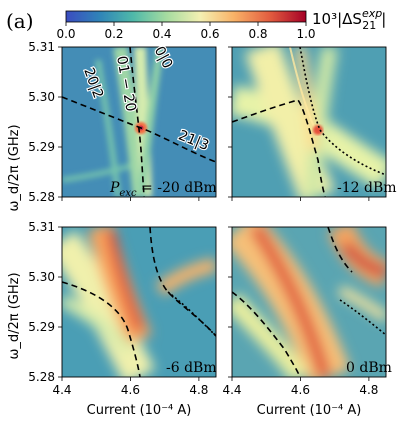 This screenshot has width=407, height=426. What do you see at coordinates (209, 34) in the screenshot?
I see `colorbar-tick-label: 0.6` at bounding box center [209, 34].